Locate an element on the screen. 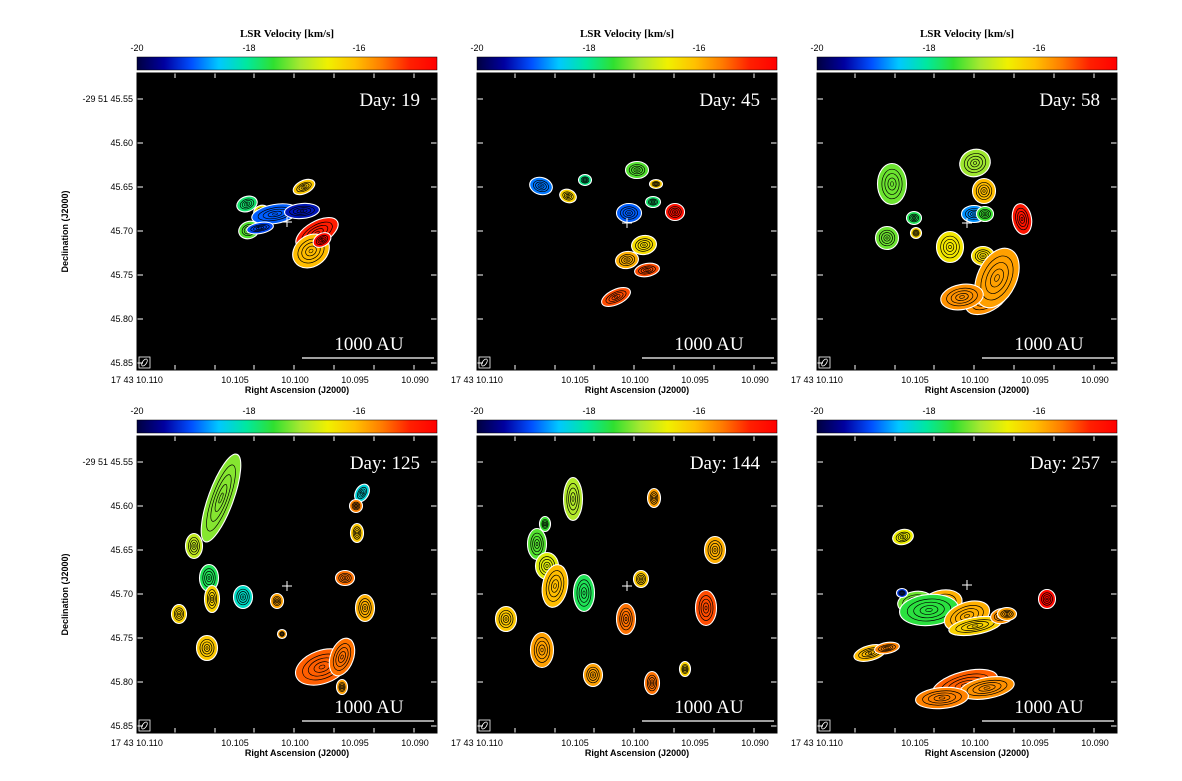 The image size is (1182, 781). y-tick-label: 45.70 is located at coordinates (121, 231).